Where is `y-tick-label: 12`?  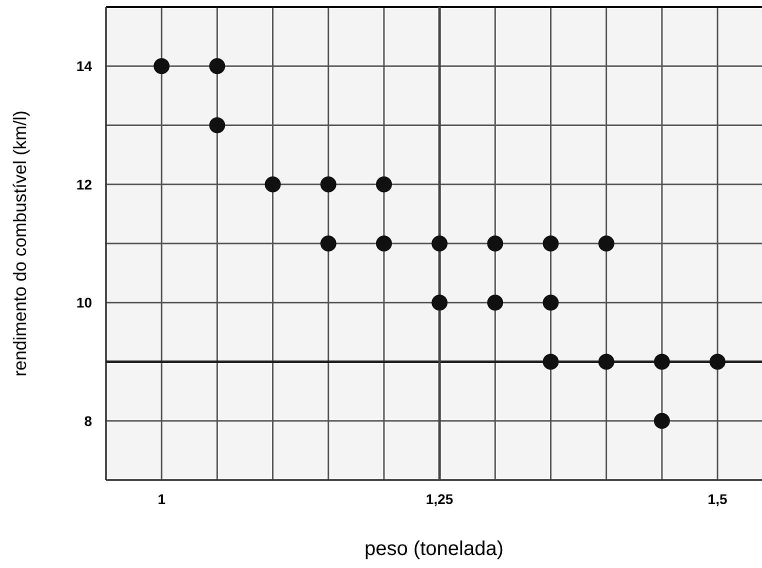
y-tick-label: 12 is located at coordinates (84, 184).